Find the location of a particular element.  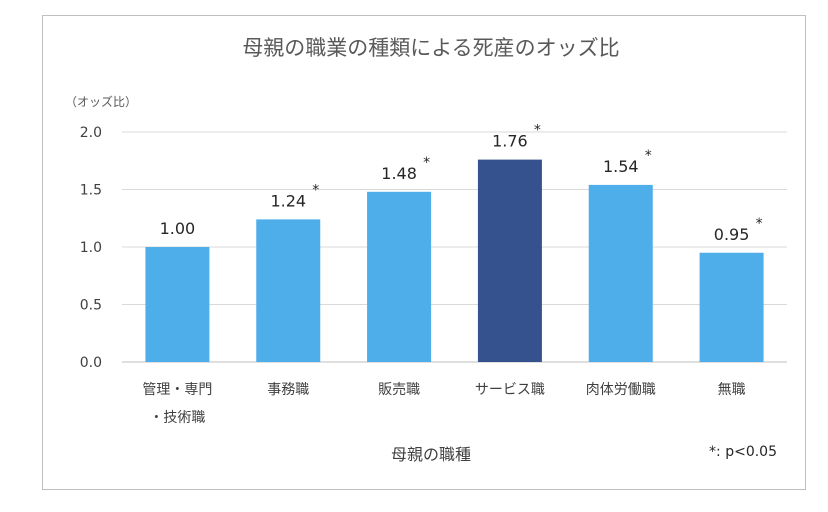

data-label: 1.54 is located at coordinates (621, 166).